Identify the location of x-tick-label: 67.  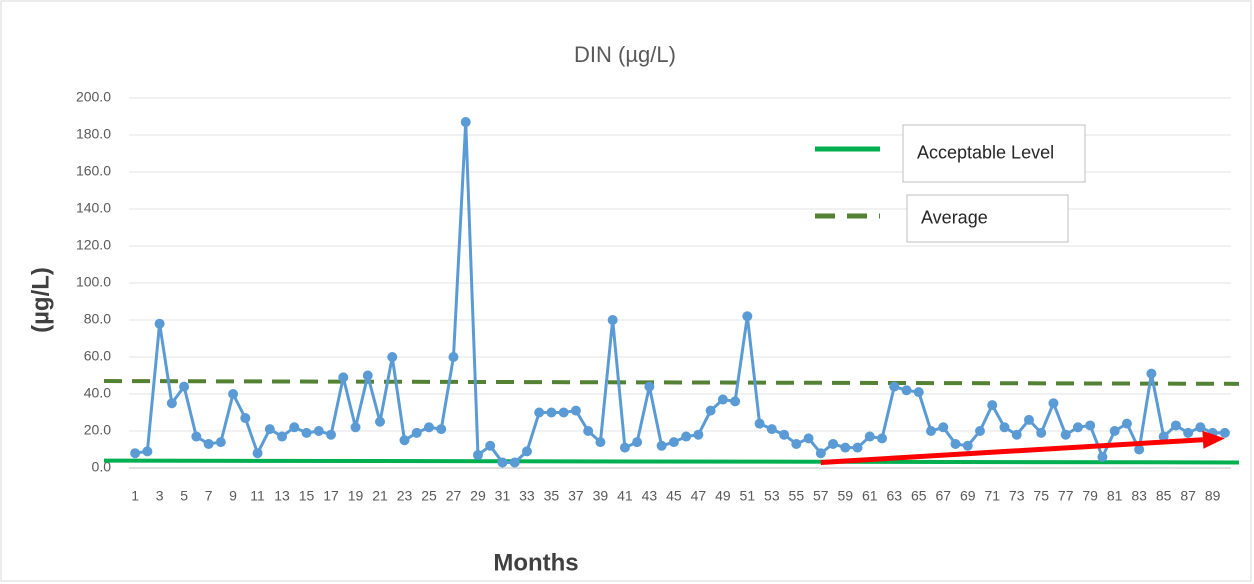
(943, 496).